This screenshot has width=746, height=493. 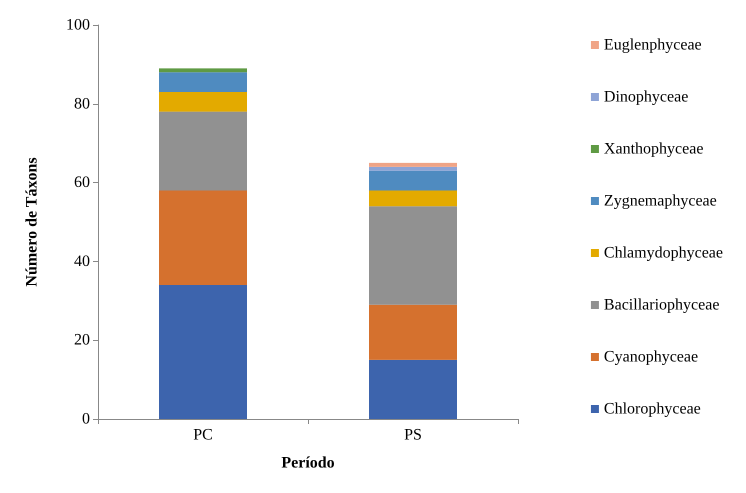 I want to click on legend-label: Bacillariophyceae, so click(x=662, y=305).